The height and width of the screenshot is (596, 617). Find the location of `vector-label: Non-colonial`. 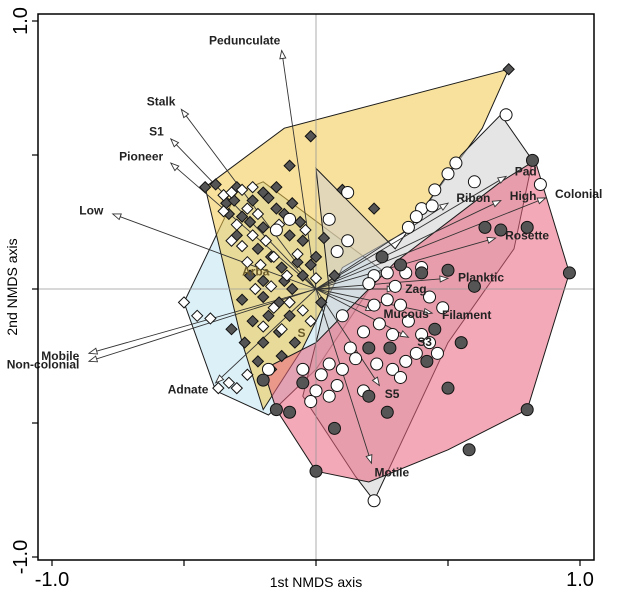

vector-label: Non-colonial is located at coordinates (43, 364).